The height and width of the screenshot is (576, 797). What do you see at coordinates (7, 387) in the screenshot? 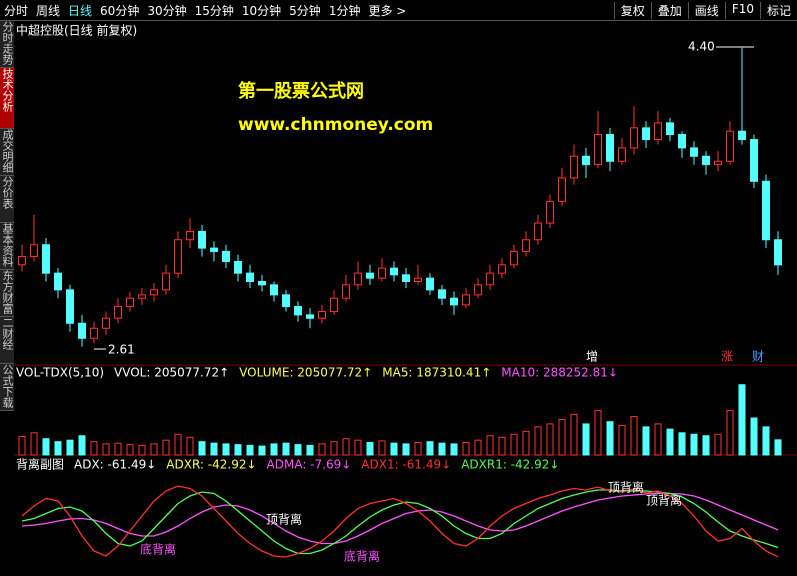
I see `sidebar-tab: 公式下载` at bounding box center [7, 387].